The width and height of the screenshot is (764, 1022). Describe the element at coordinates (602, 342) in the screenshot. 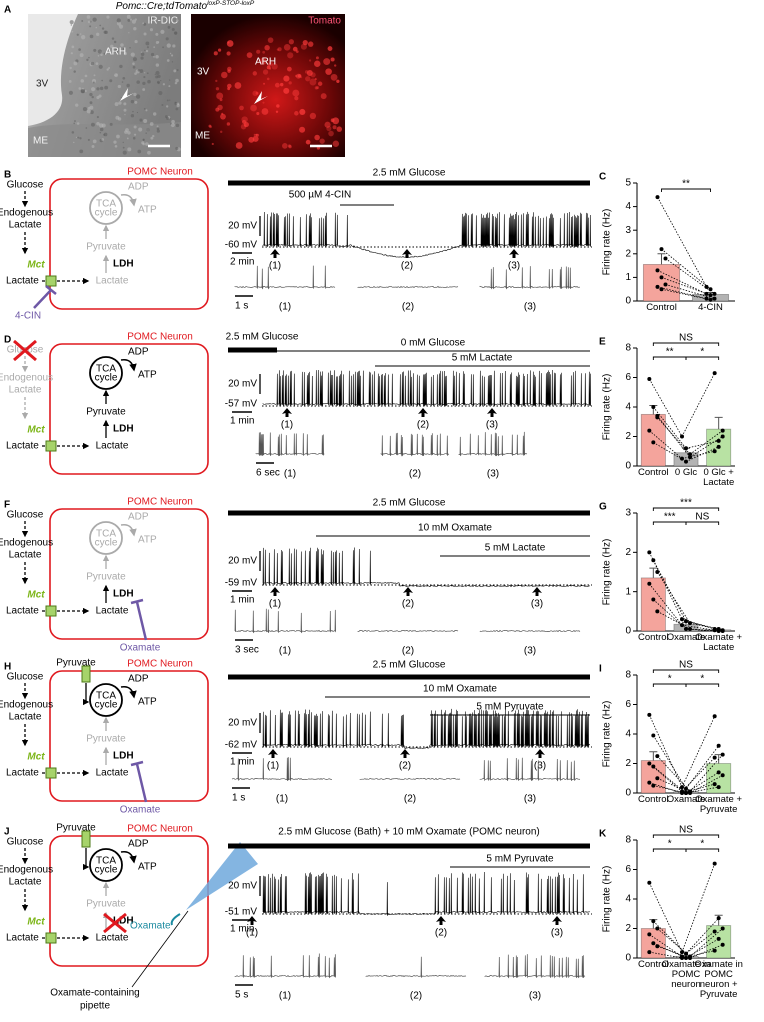

I see `panel-letter: E` at that location.